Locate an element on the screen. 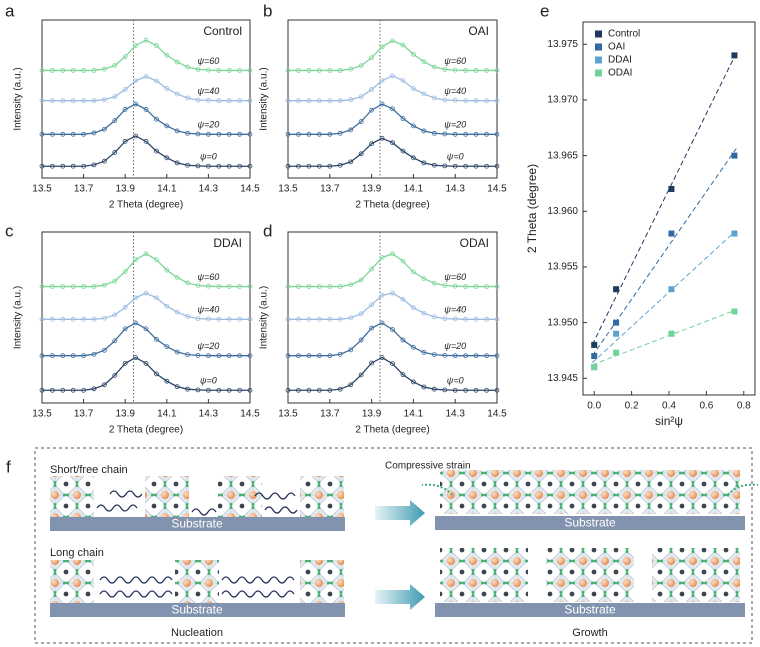 Image resolution: width=760 pixels, height=647 pixels. annotation: Compressive strain is located at coordinates (428, 466).